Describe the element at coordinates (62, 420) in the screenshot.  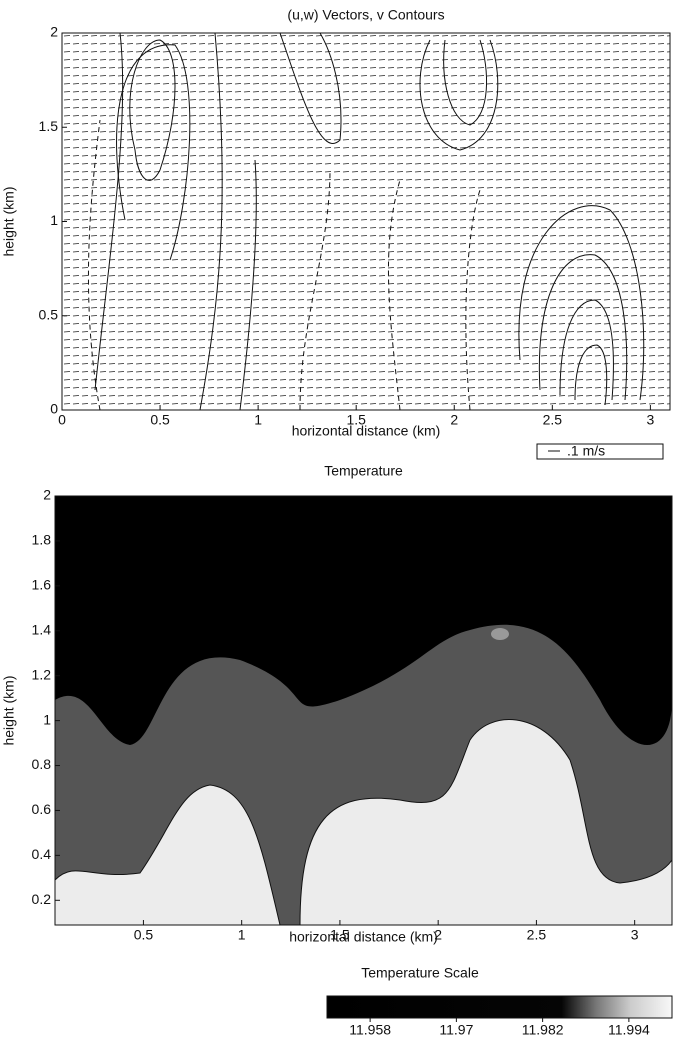
I see `x-tick-label: 0` at that location.